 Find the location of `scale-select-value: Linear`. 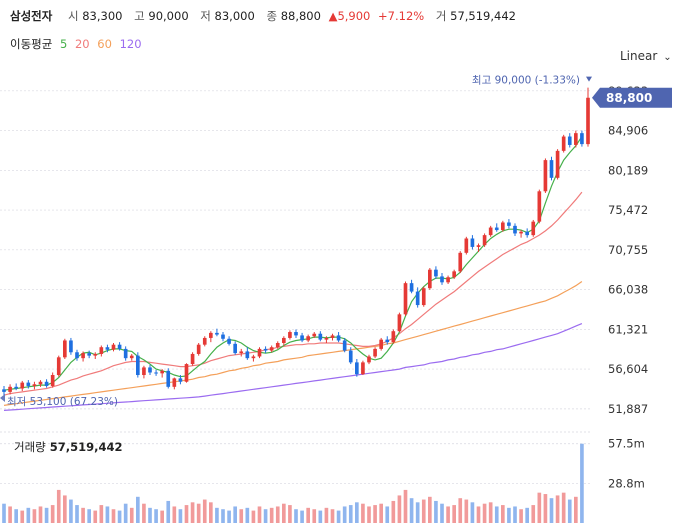

scale-select-value: Linear is located at coordinates (639, 56).